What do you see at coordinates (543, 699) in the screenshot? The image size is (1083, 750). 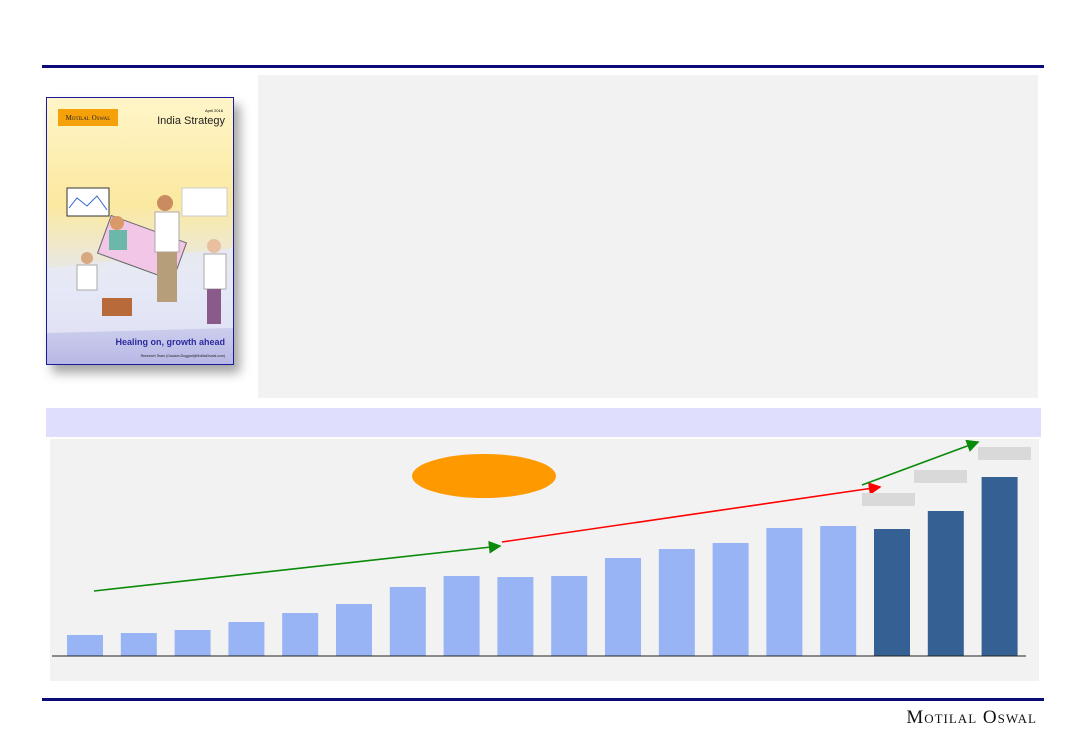 I see `bottom-rule` at bounding box center [543, 699].